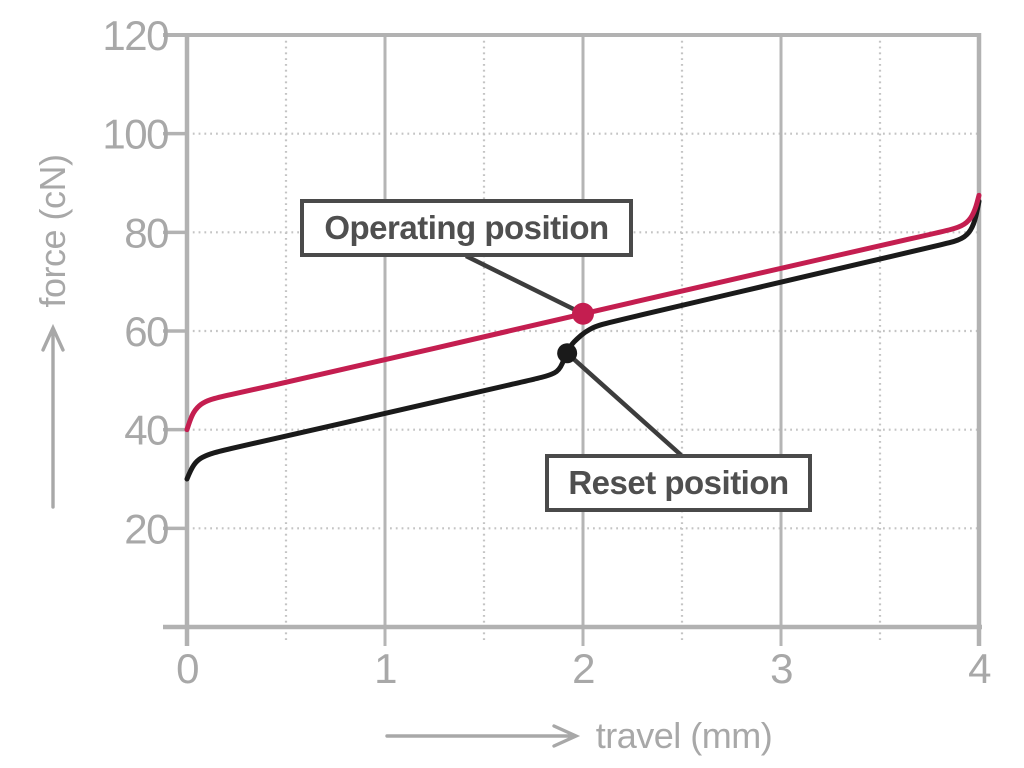 The width and height of the screenshot is (1024, 768). What do you see at coordinates (567, 353) in the screenshot?
I see `reset-position-dot` at bounding box center [567, 353].